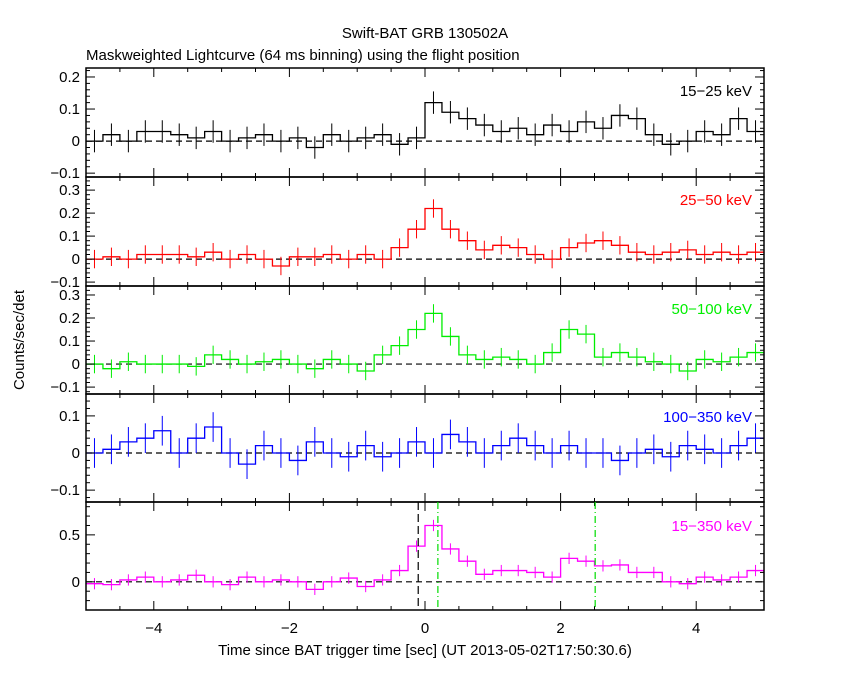  I want to click on panel-5: 0 0.5 15−350 keV, so click(412, 556).